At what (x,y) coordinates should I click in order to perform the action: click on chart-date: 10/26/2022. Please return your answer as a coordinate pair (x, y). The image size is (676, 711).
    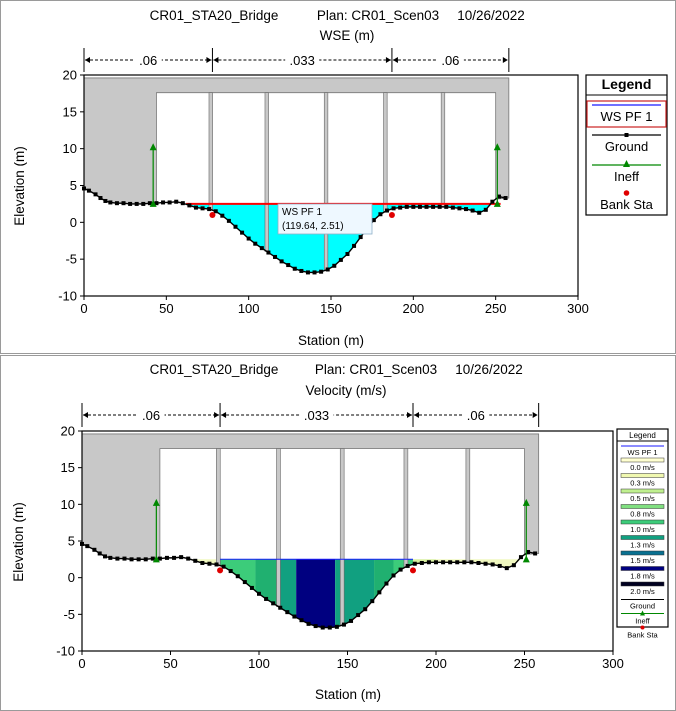
    Looking at the image, I should click on (489, 369).